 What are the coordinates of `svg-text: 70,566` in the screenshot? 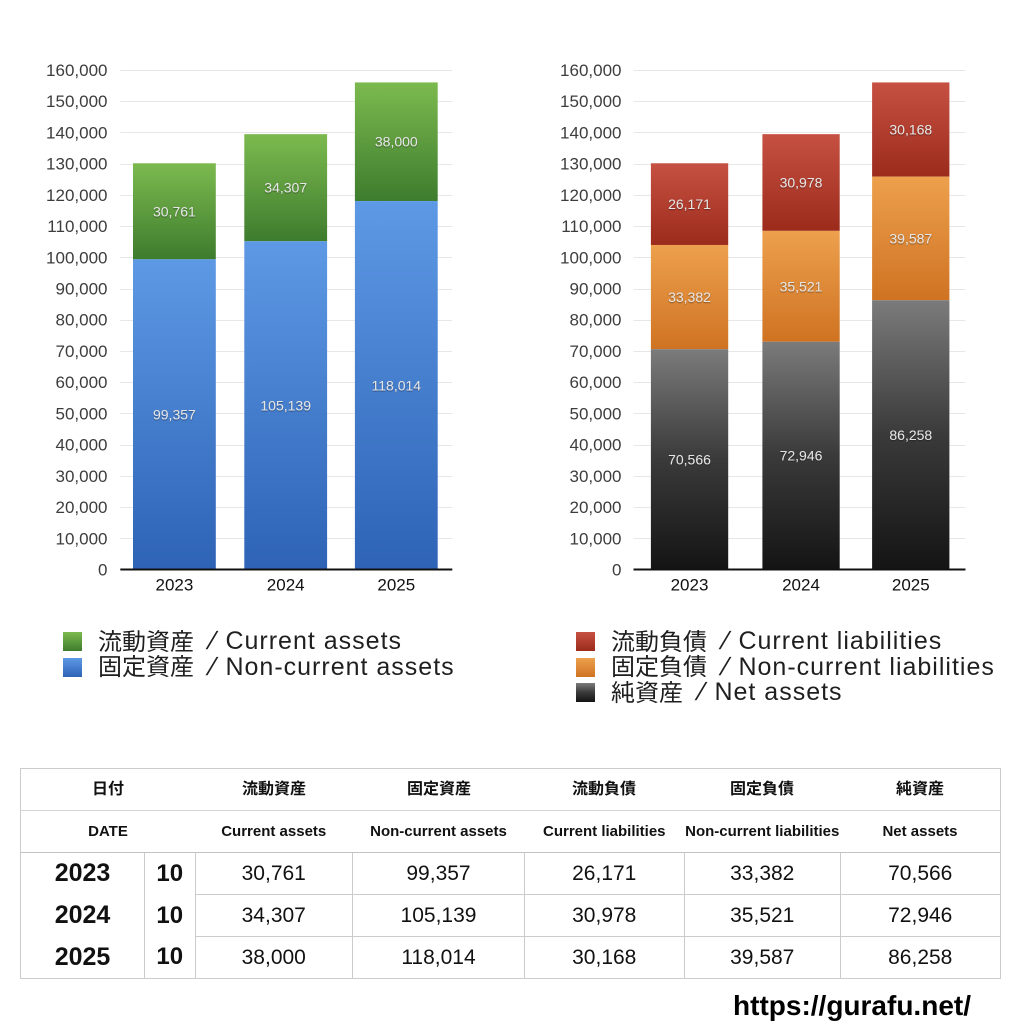 It's located at (689, 459).